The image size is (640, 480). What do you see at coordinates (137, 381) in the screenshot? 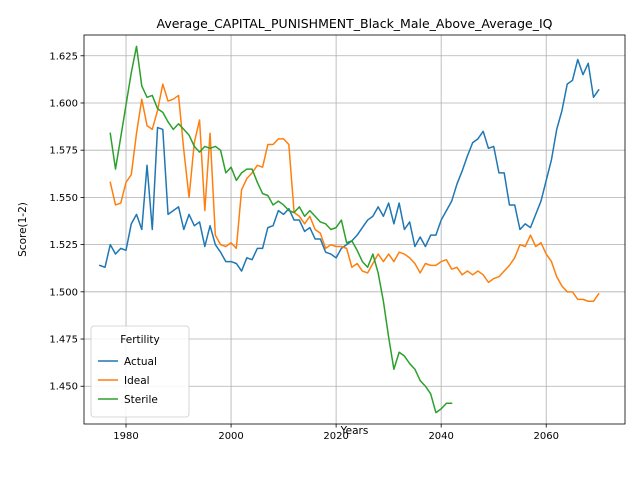
I see `legend-label-ideal: Ideal` at bounding box center [137, 381].